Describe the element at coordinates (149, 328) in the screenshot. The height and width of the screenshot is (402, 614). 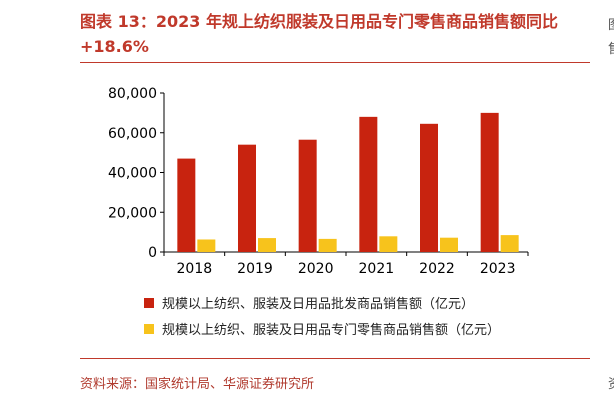
I see `legend-swatch-retail` at that location.